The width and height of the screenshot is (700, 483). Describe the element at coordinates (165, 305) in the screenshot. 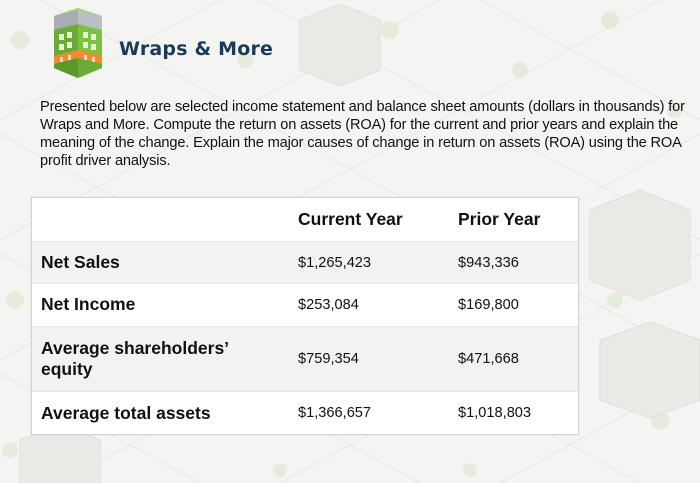

I see `row-label: Net Income` at that location.